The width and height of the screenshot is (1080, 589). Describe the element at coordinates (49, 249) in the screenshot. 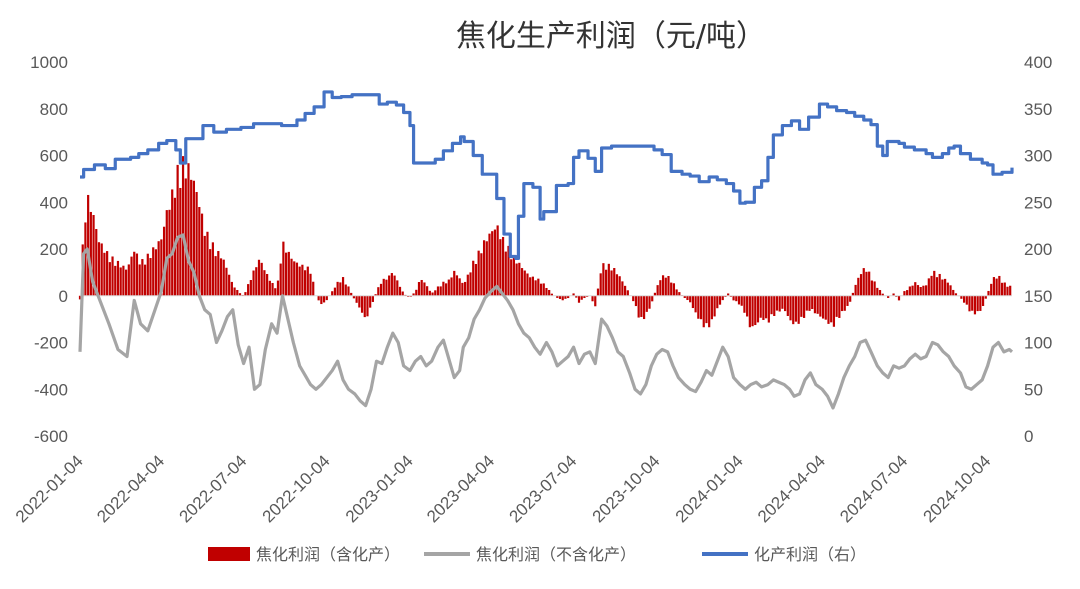

I see `y-axis-left: 1000 800 600 400 200 0 -200 -400 -600` at that location.